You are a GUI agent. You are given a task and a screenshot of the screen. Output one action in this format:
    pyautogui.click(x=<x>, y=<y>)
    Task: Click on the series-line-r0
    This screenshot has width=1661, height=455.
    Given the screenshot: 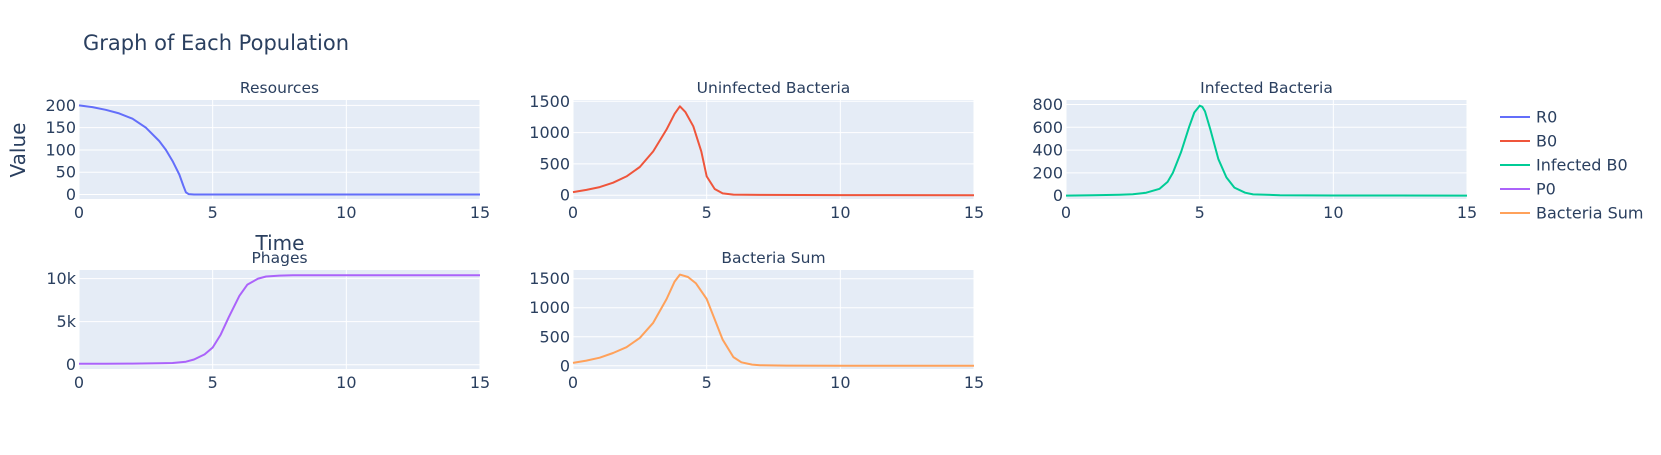 What is the action you would take?
    pyautogui.click(x=279, y=150)
    